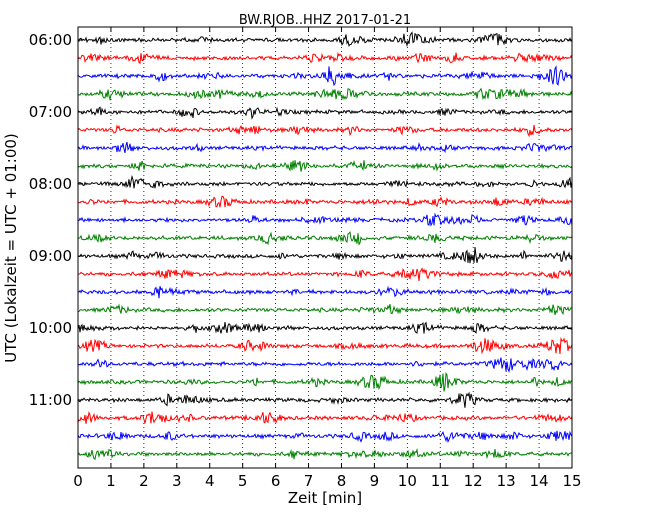  Describe the element at coordinates (50, 328) in the screenshot. I see `y-tick-label: 10:00` at that location.